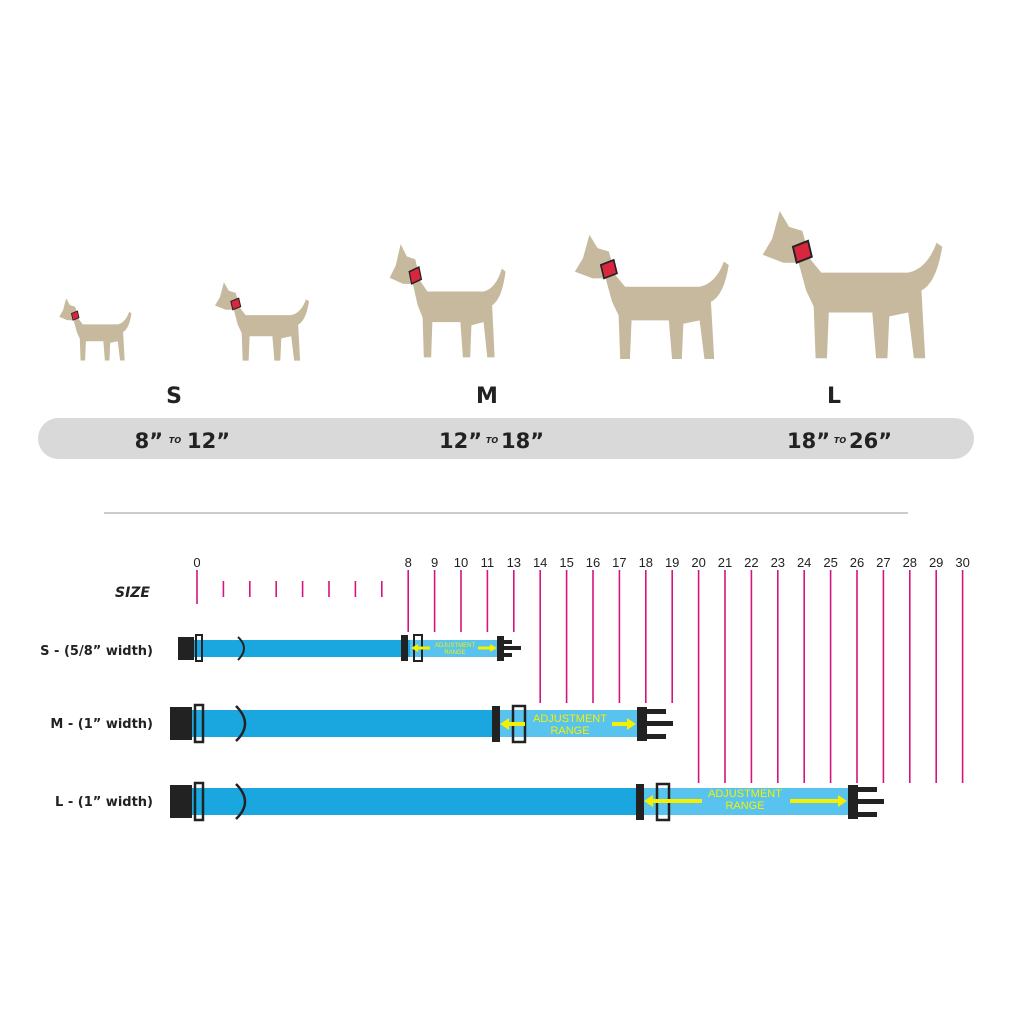 The height and width of the screenshot is (1024, 1024). I want to click on ruler-tick-label: 25, so click(830, 562).